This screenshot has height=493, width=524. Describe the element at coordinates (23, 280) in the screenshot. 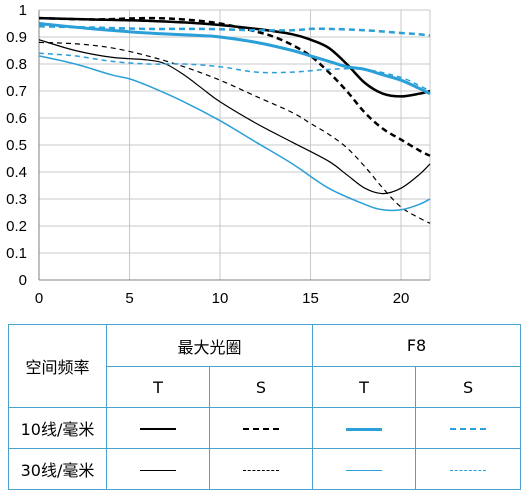

I see `y-tick-label: 0` at that location.